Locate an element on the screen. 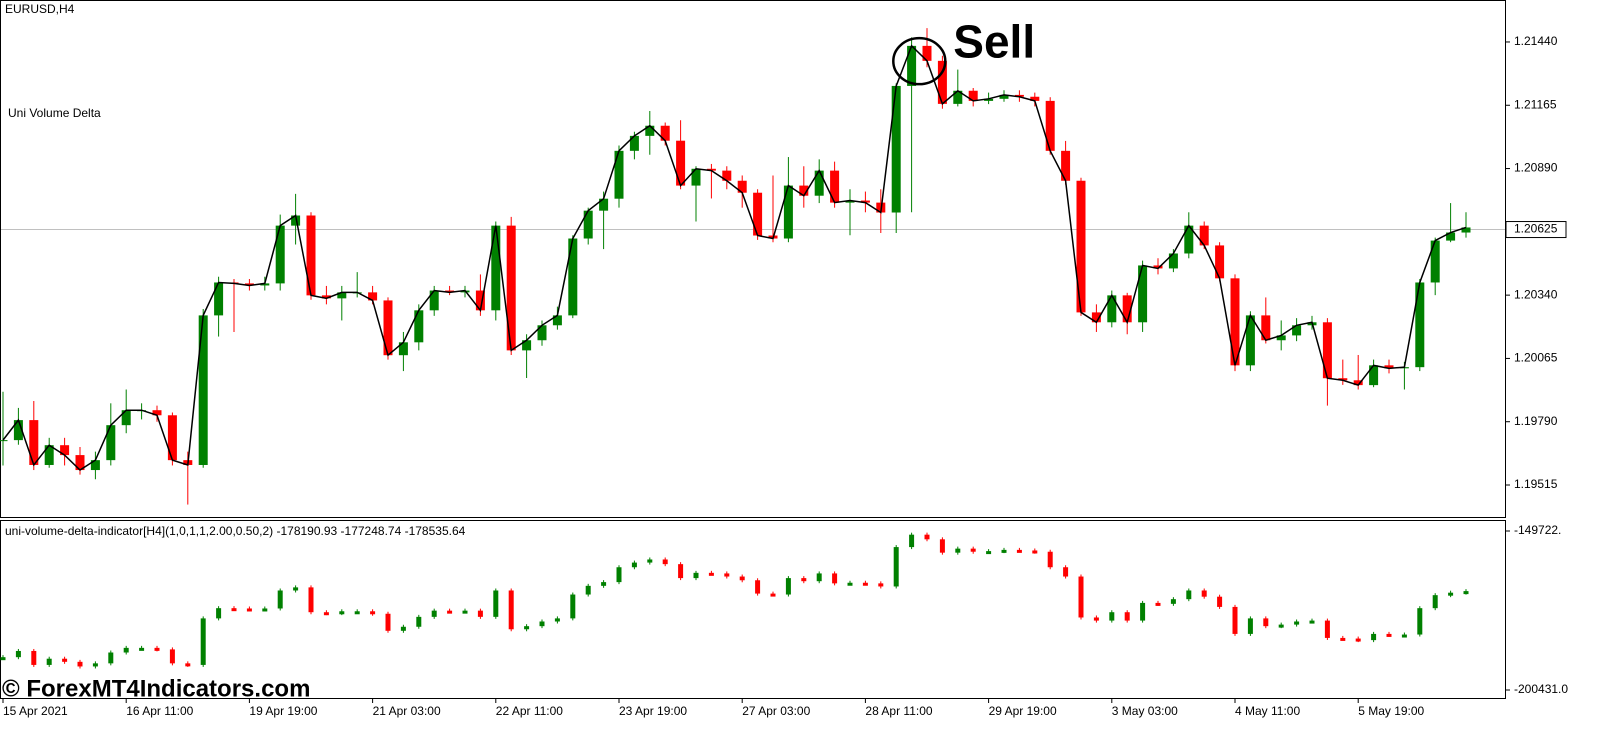 The image size is (1600, 735). indicator-name: Uni Volume Delta is located at coordinates (54, 113).